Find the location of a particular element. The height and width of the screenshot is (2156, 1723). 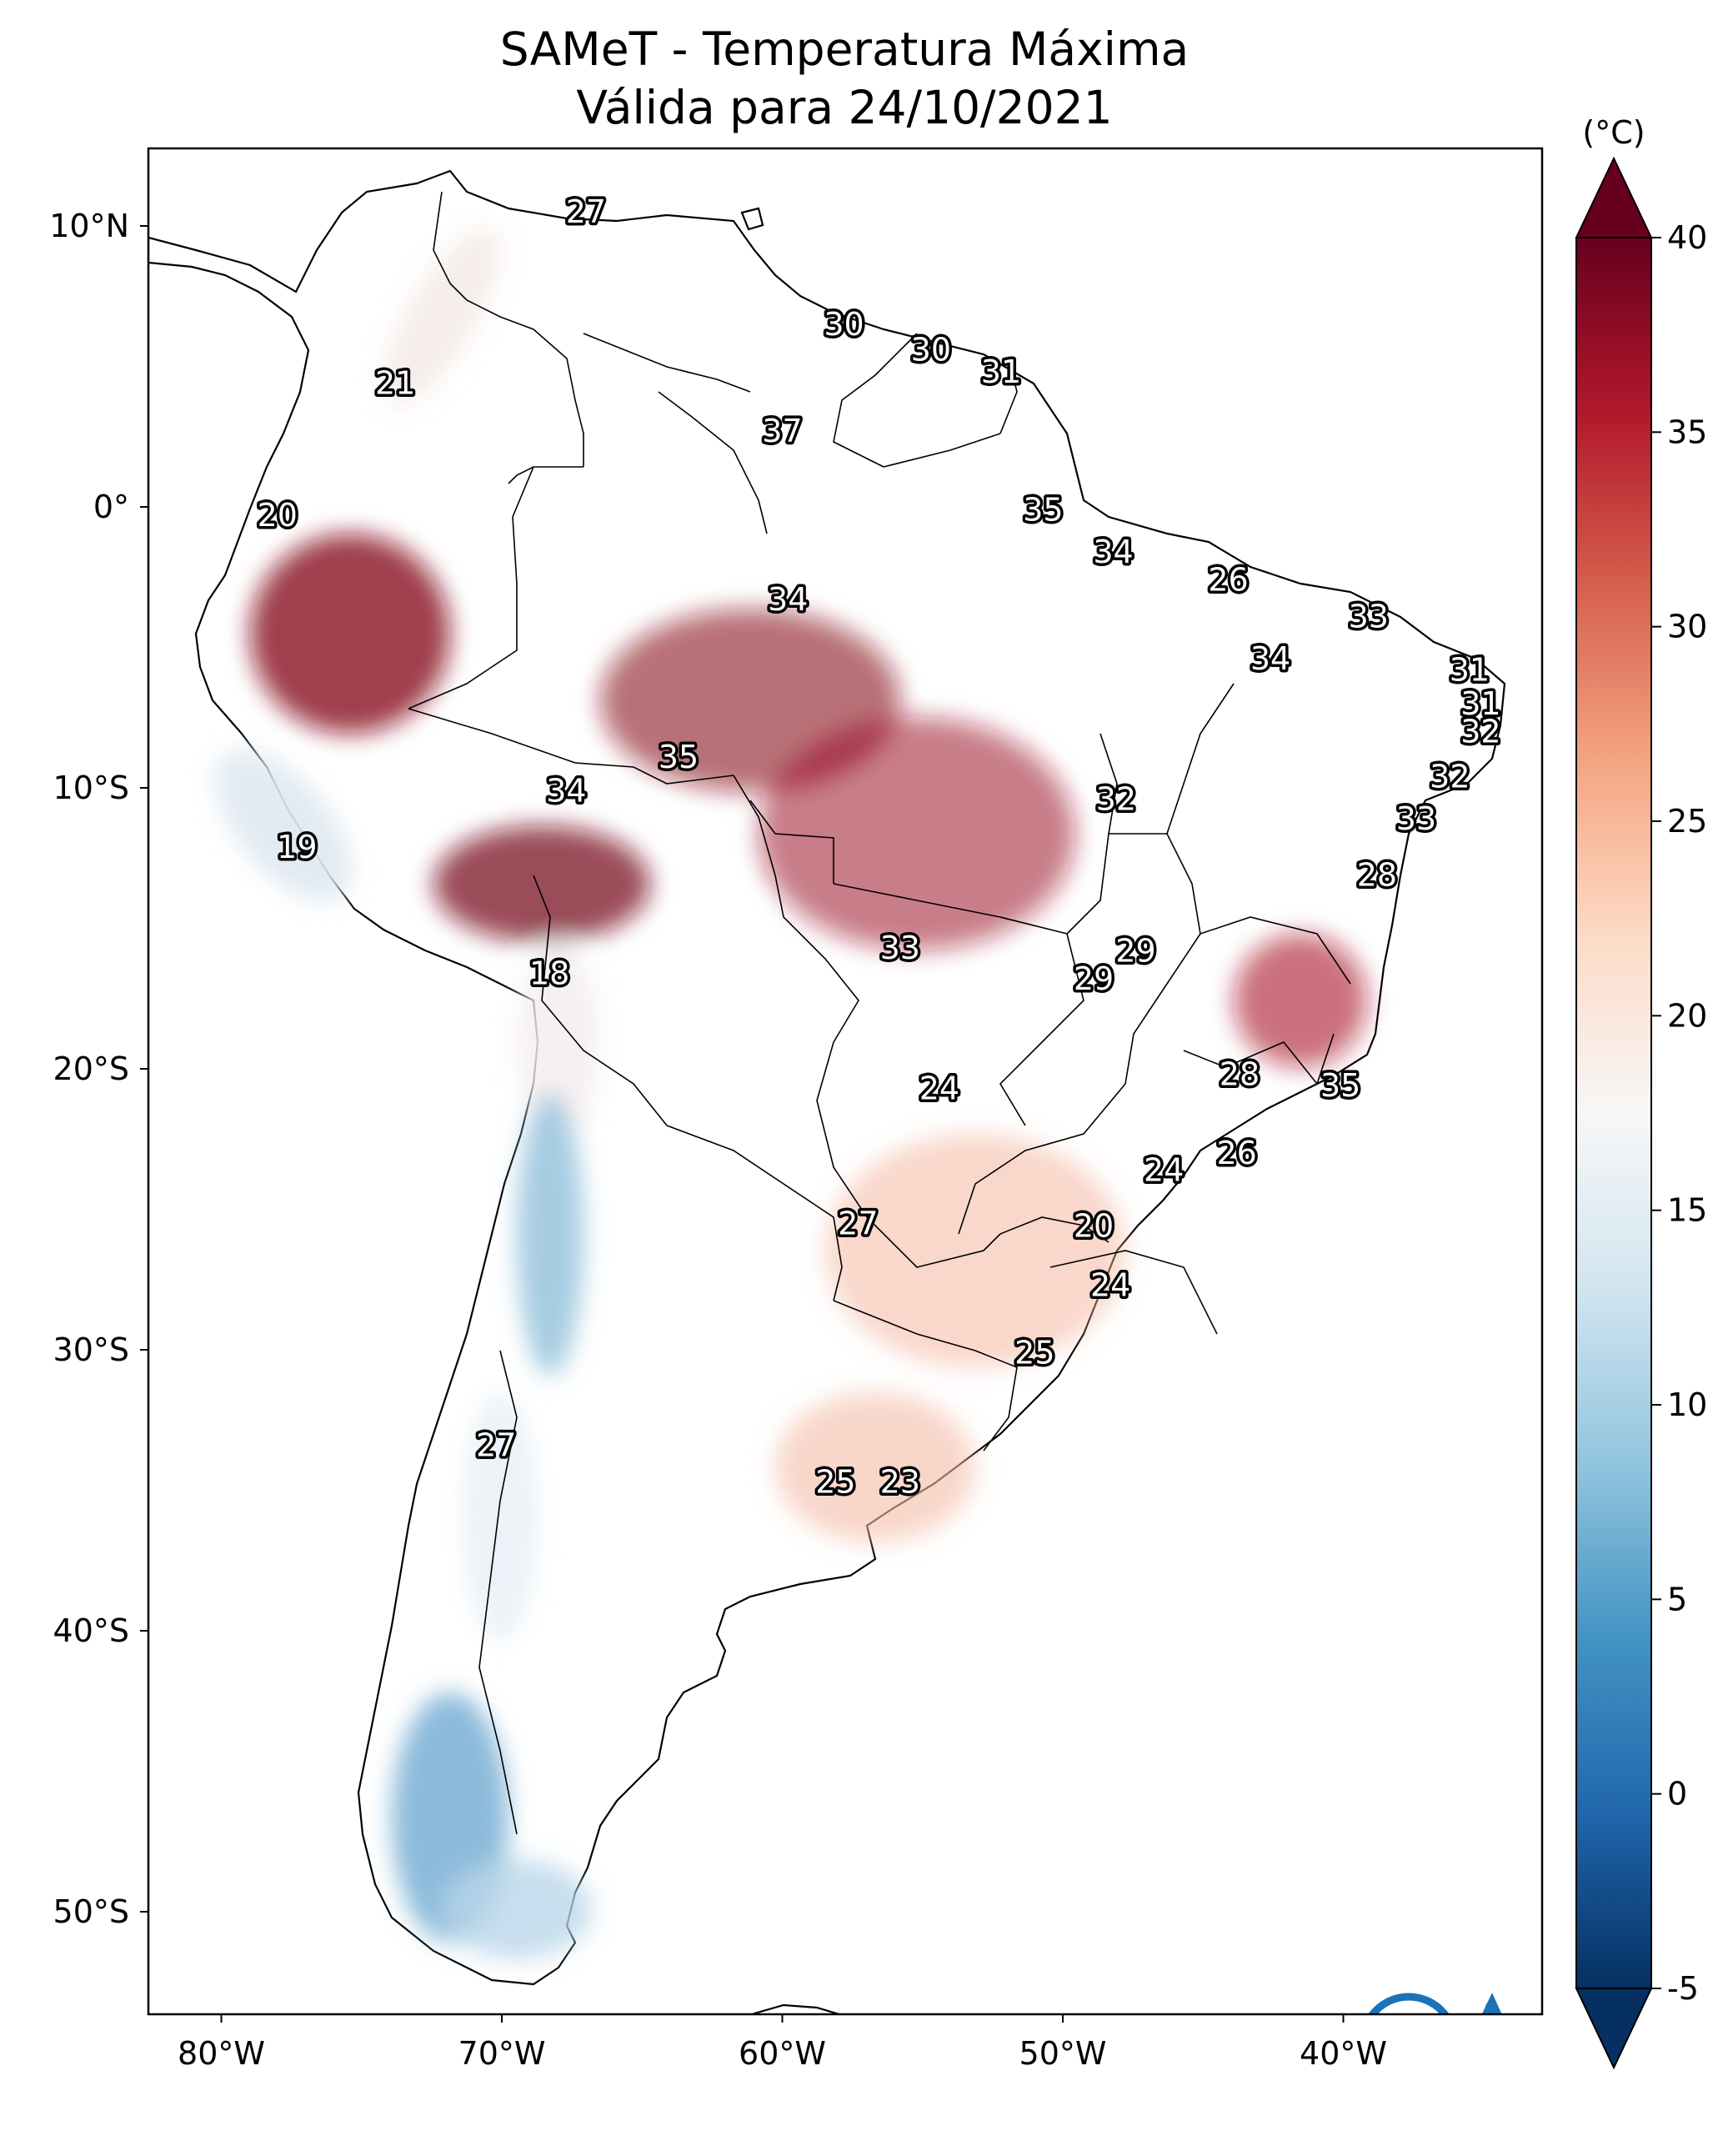

temperature-label: 23 is located at coordinates (900, 1481).